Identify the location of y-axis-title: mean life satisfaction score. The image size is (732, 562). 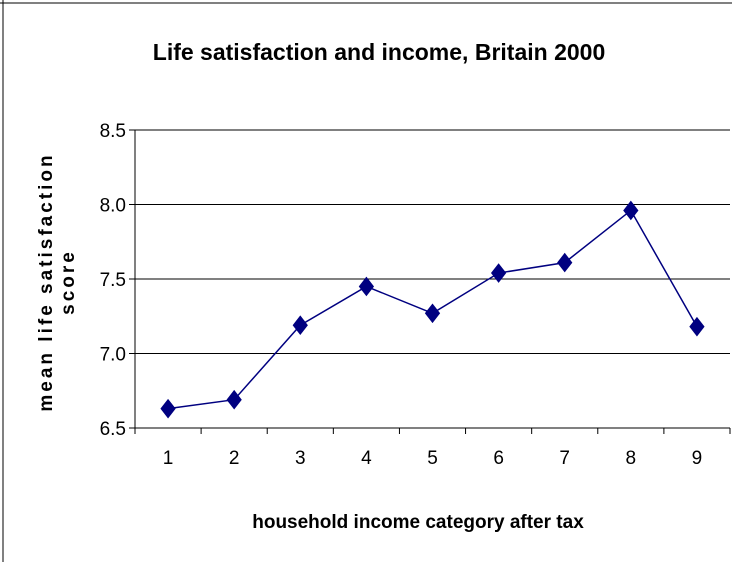
(57, 281).